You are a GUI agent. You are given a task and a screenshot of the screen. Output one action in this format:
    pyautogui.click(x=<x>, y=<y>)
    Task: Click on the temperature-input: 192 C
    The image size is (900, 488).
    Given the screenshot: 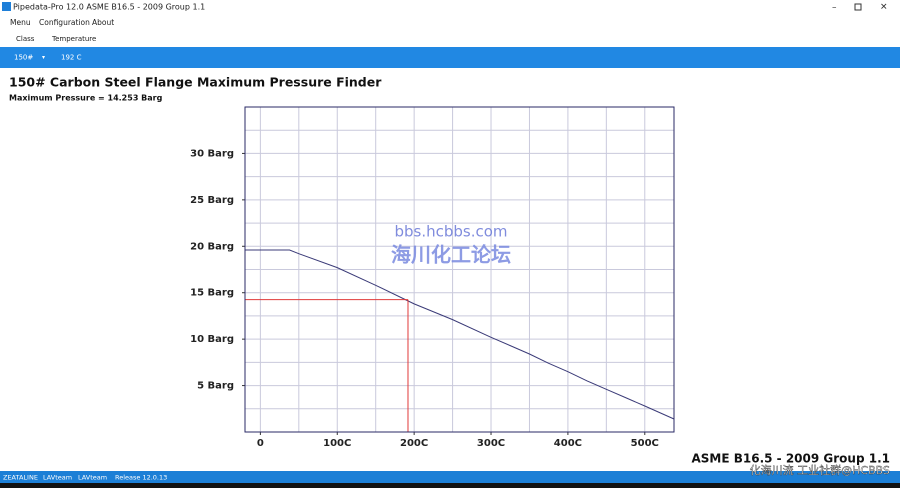 What is the action you would take?
    pyautogui.click(x=71, y=58)
    